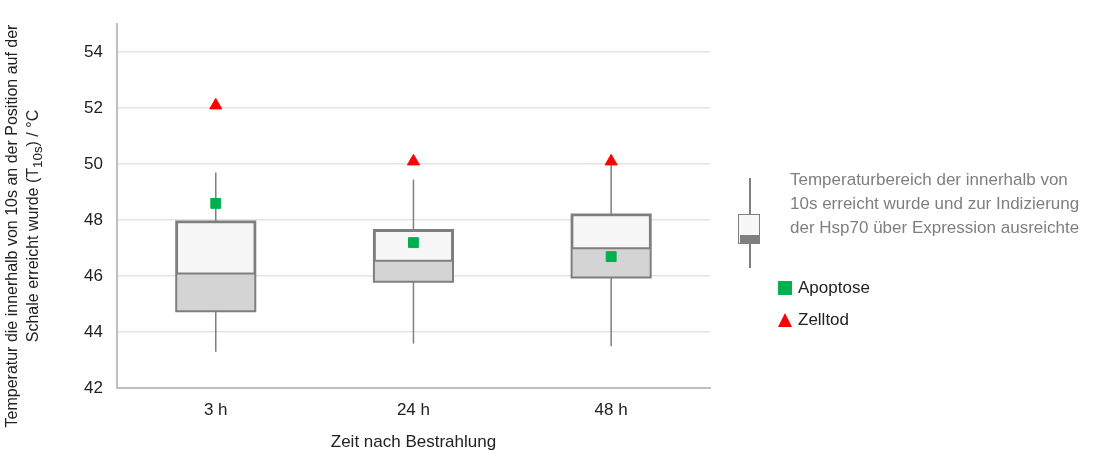  Describe the element at coordinates (93, 331) in the screenshot. I see `y-tick-label: 44` at that location.